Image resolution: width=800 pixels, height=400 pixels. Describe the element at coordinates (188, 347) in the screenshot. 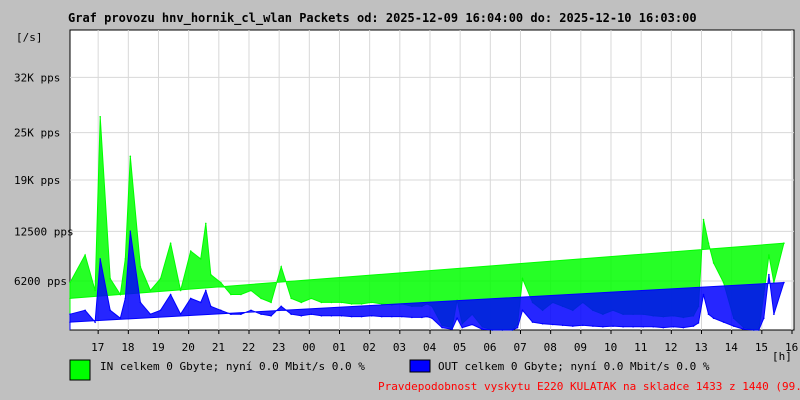

I see `x-tick-label: 20` at that location.